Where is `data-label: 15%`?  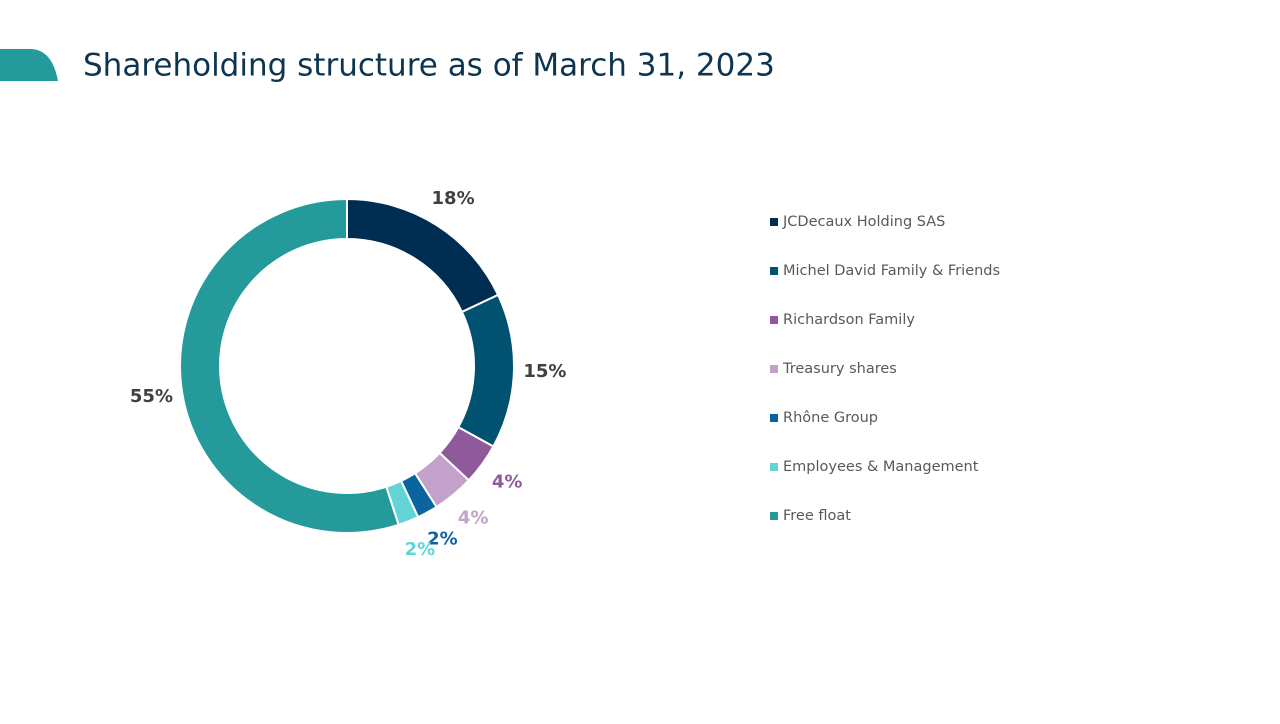 data-label: 15% is located at coordinates (544, 371).